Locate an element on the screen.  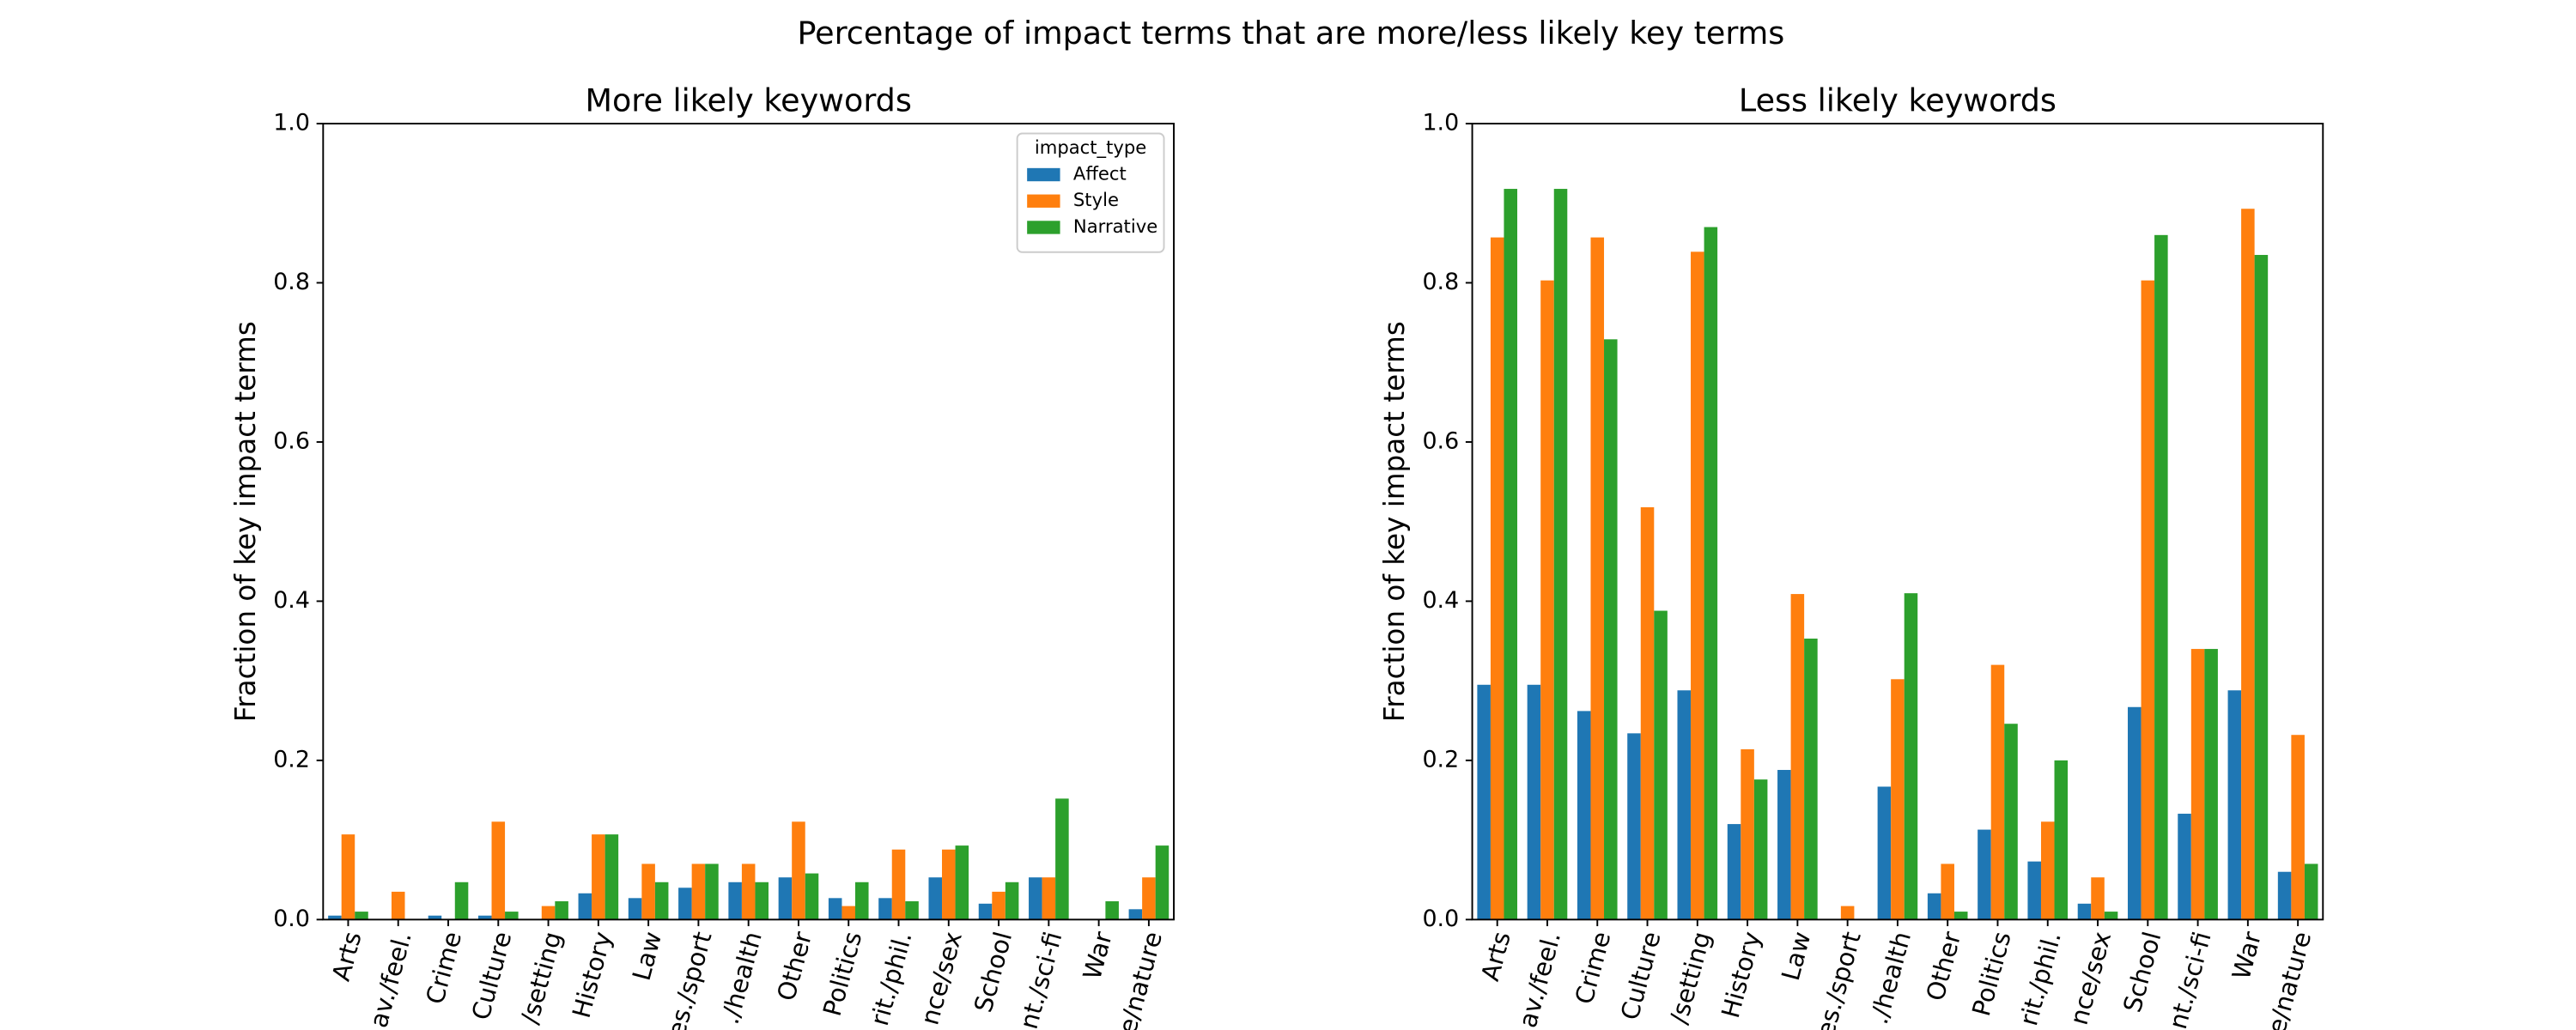
legend-label: Narrative is located at coordinates (1115, 226).